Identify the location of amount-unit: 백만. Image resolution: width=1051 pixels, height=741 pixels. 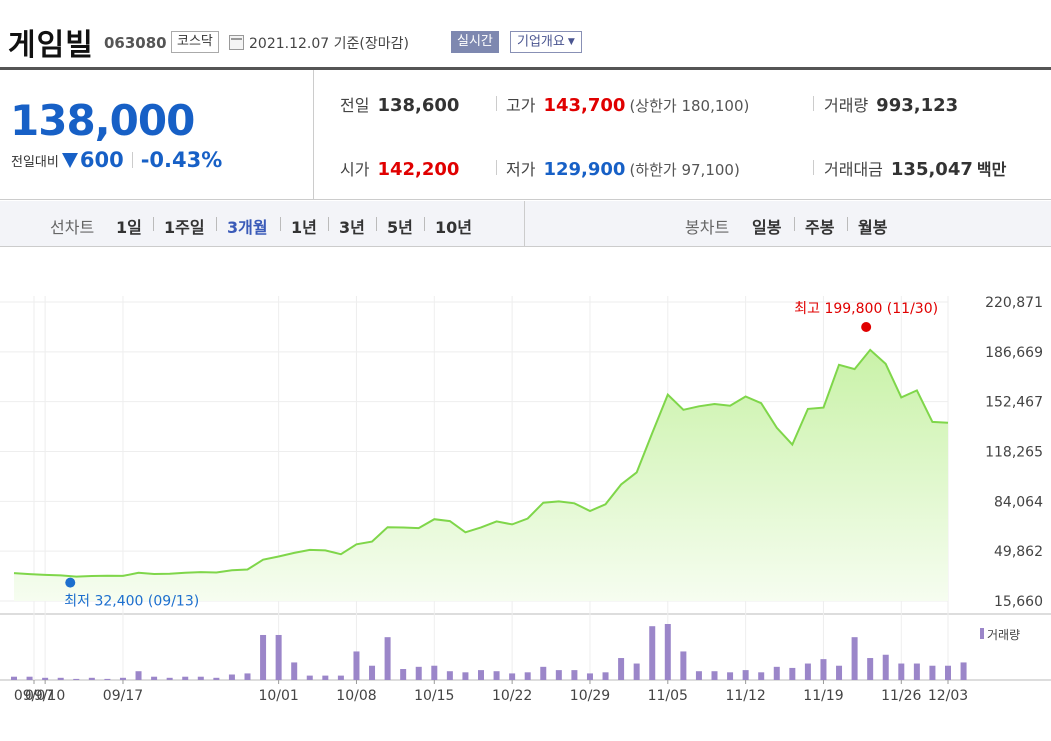
(991, 169).